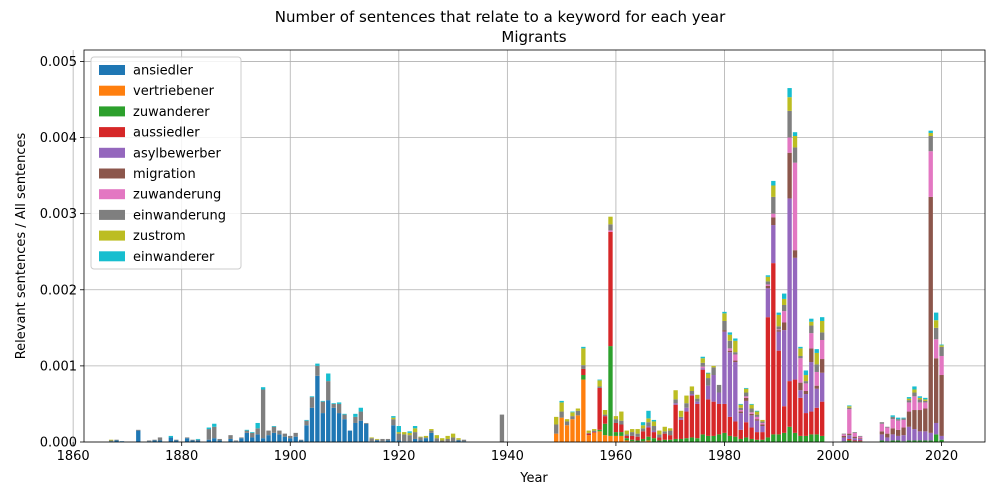  What do you see at coordinates (572, 430) in the screenshot?
I see `bar-vertriebener-1952` at bounding box center [572, 430].